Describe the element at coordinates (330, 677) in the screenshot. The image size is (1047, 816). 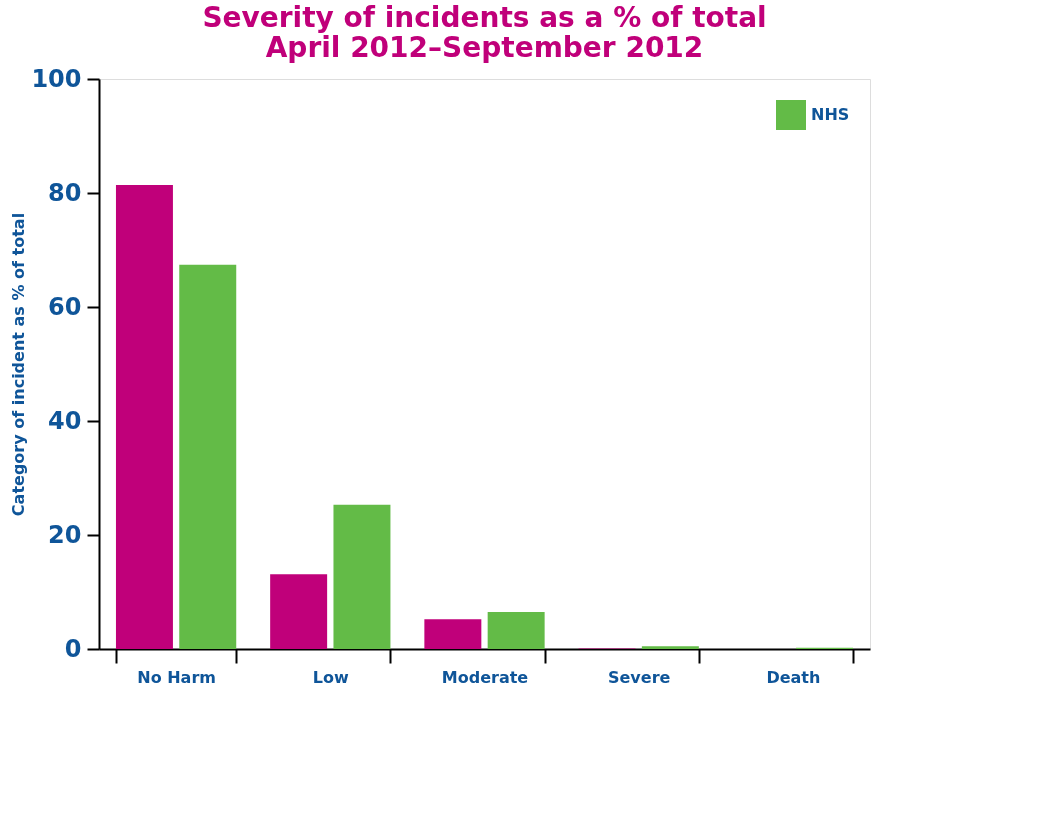
I see `x-tick-label: Low` at that location.